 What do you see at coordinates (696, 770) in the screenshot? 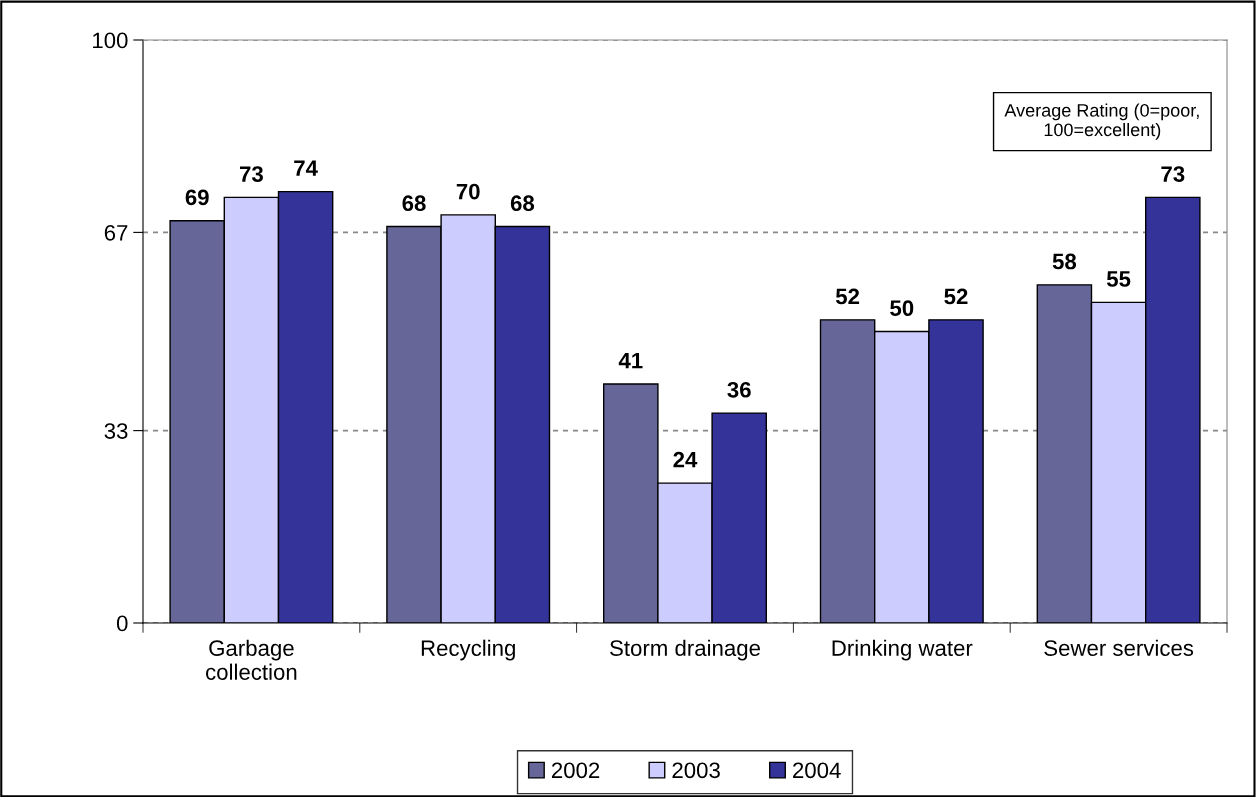
I see `legend-label: 2003` at bounding box center [696, 770].